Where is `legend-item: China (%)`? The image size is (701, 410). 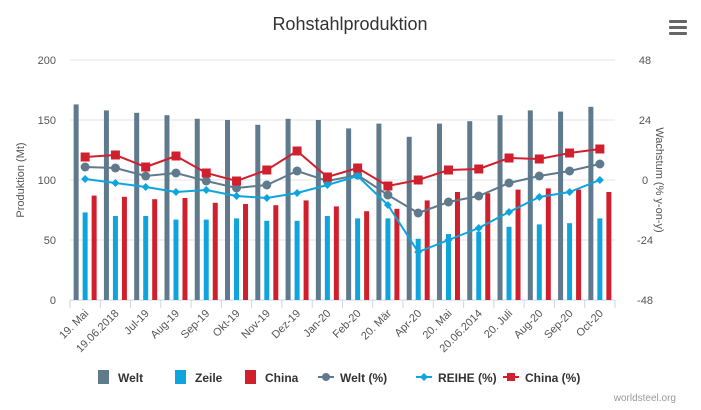
legend-item: China (%) is located at coordinates (552, 378).